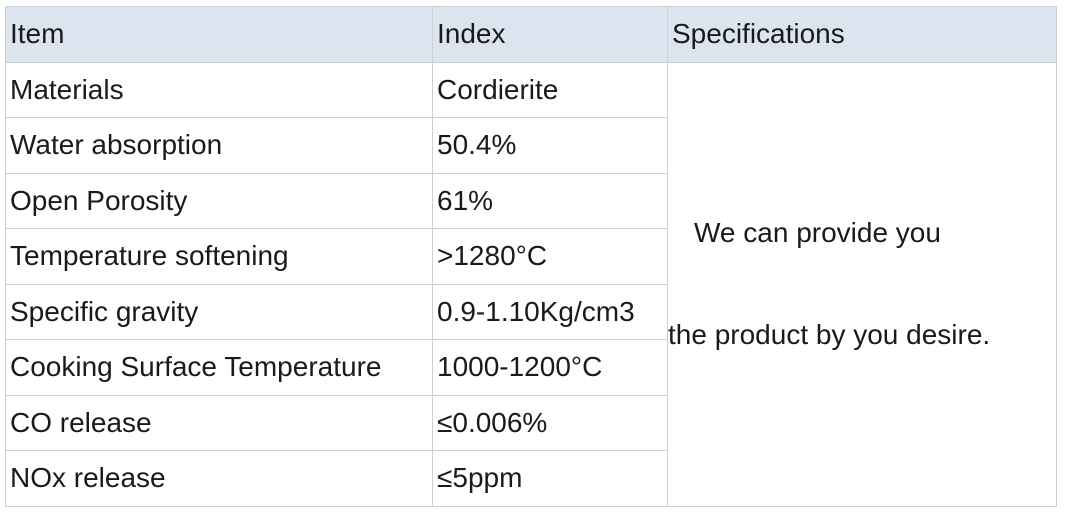 The width and height of the screenshot is (1069, 523). I want to click on table-cell: NOx release, so click(219, 478).